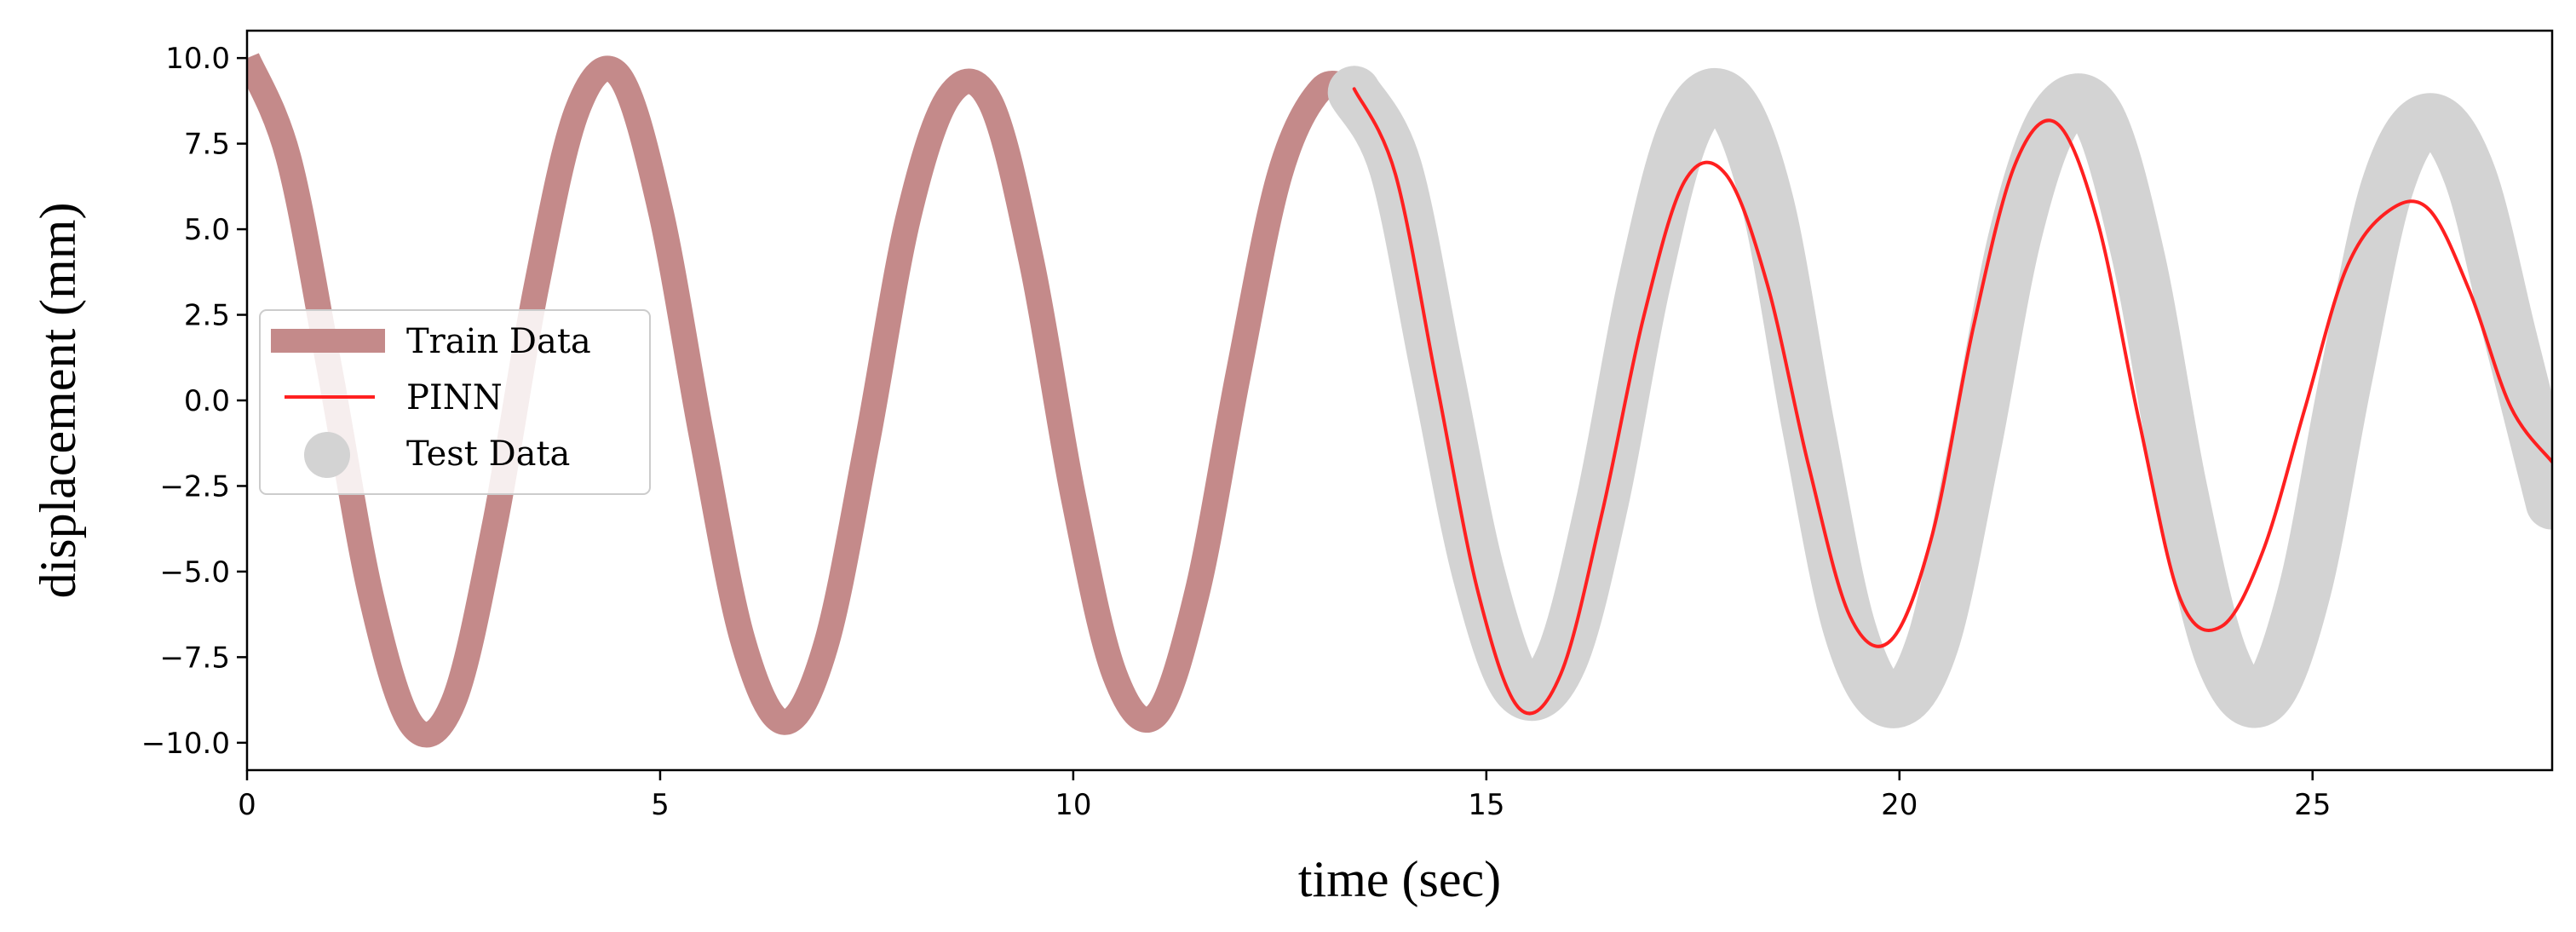  I want to click on y-tick-label: −2.5, so click(194, 486).